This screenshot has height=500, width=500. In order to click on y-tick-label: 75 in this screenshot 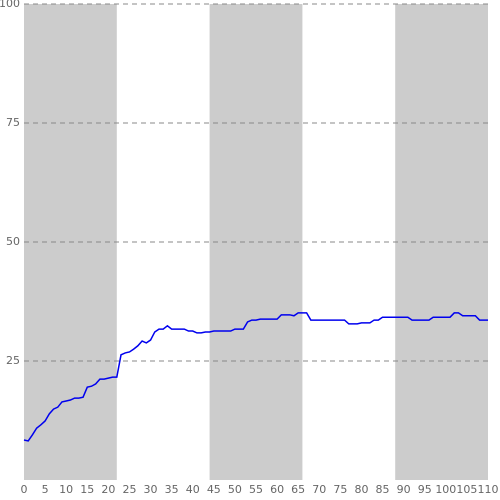, I will do `click(13, 122)`.